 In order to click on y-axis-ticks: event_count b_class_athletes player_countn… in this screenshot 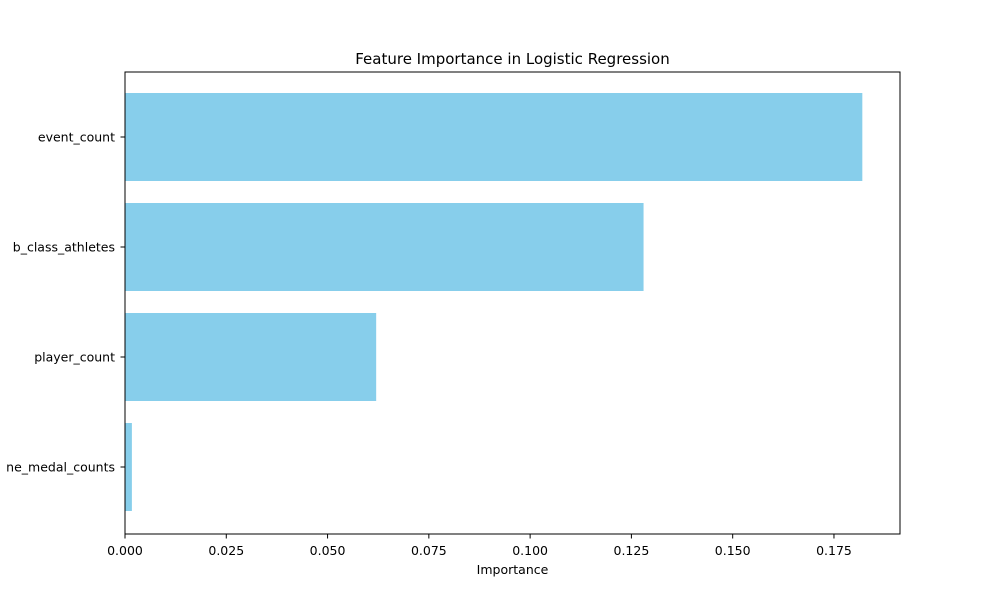, I will do `click(65, 302)`.